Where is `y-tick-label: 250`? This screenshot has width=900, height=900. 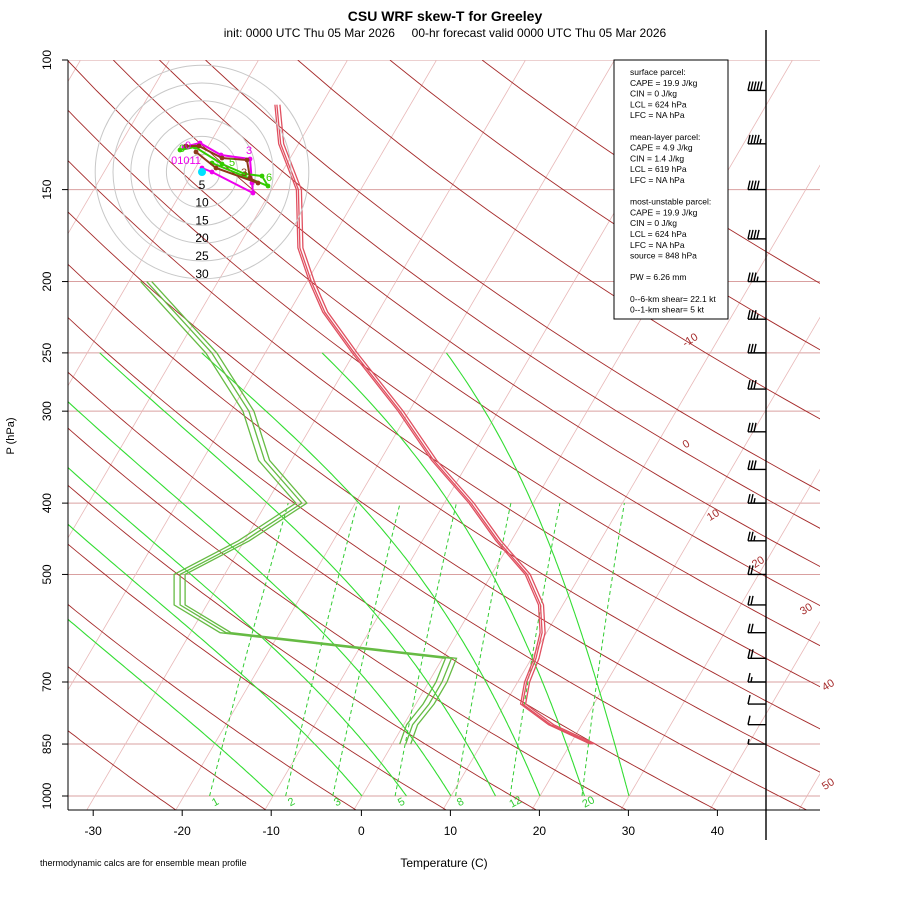 y-tick-label: 250 is located at coordinates (47, 353).